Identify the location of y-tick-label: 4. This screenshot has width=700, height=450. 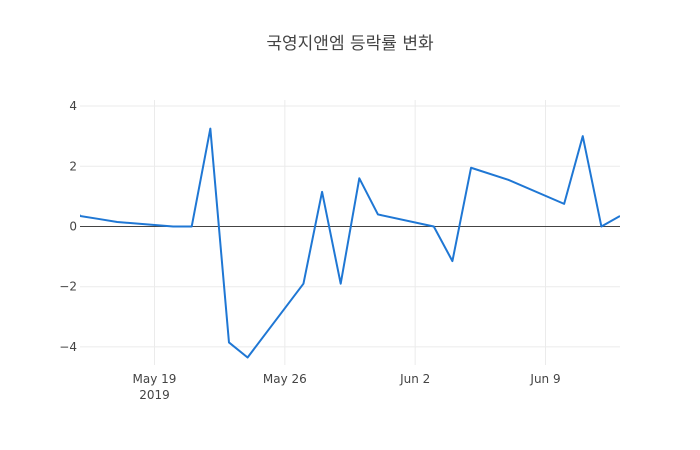
(73, 106).